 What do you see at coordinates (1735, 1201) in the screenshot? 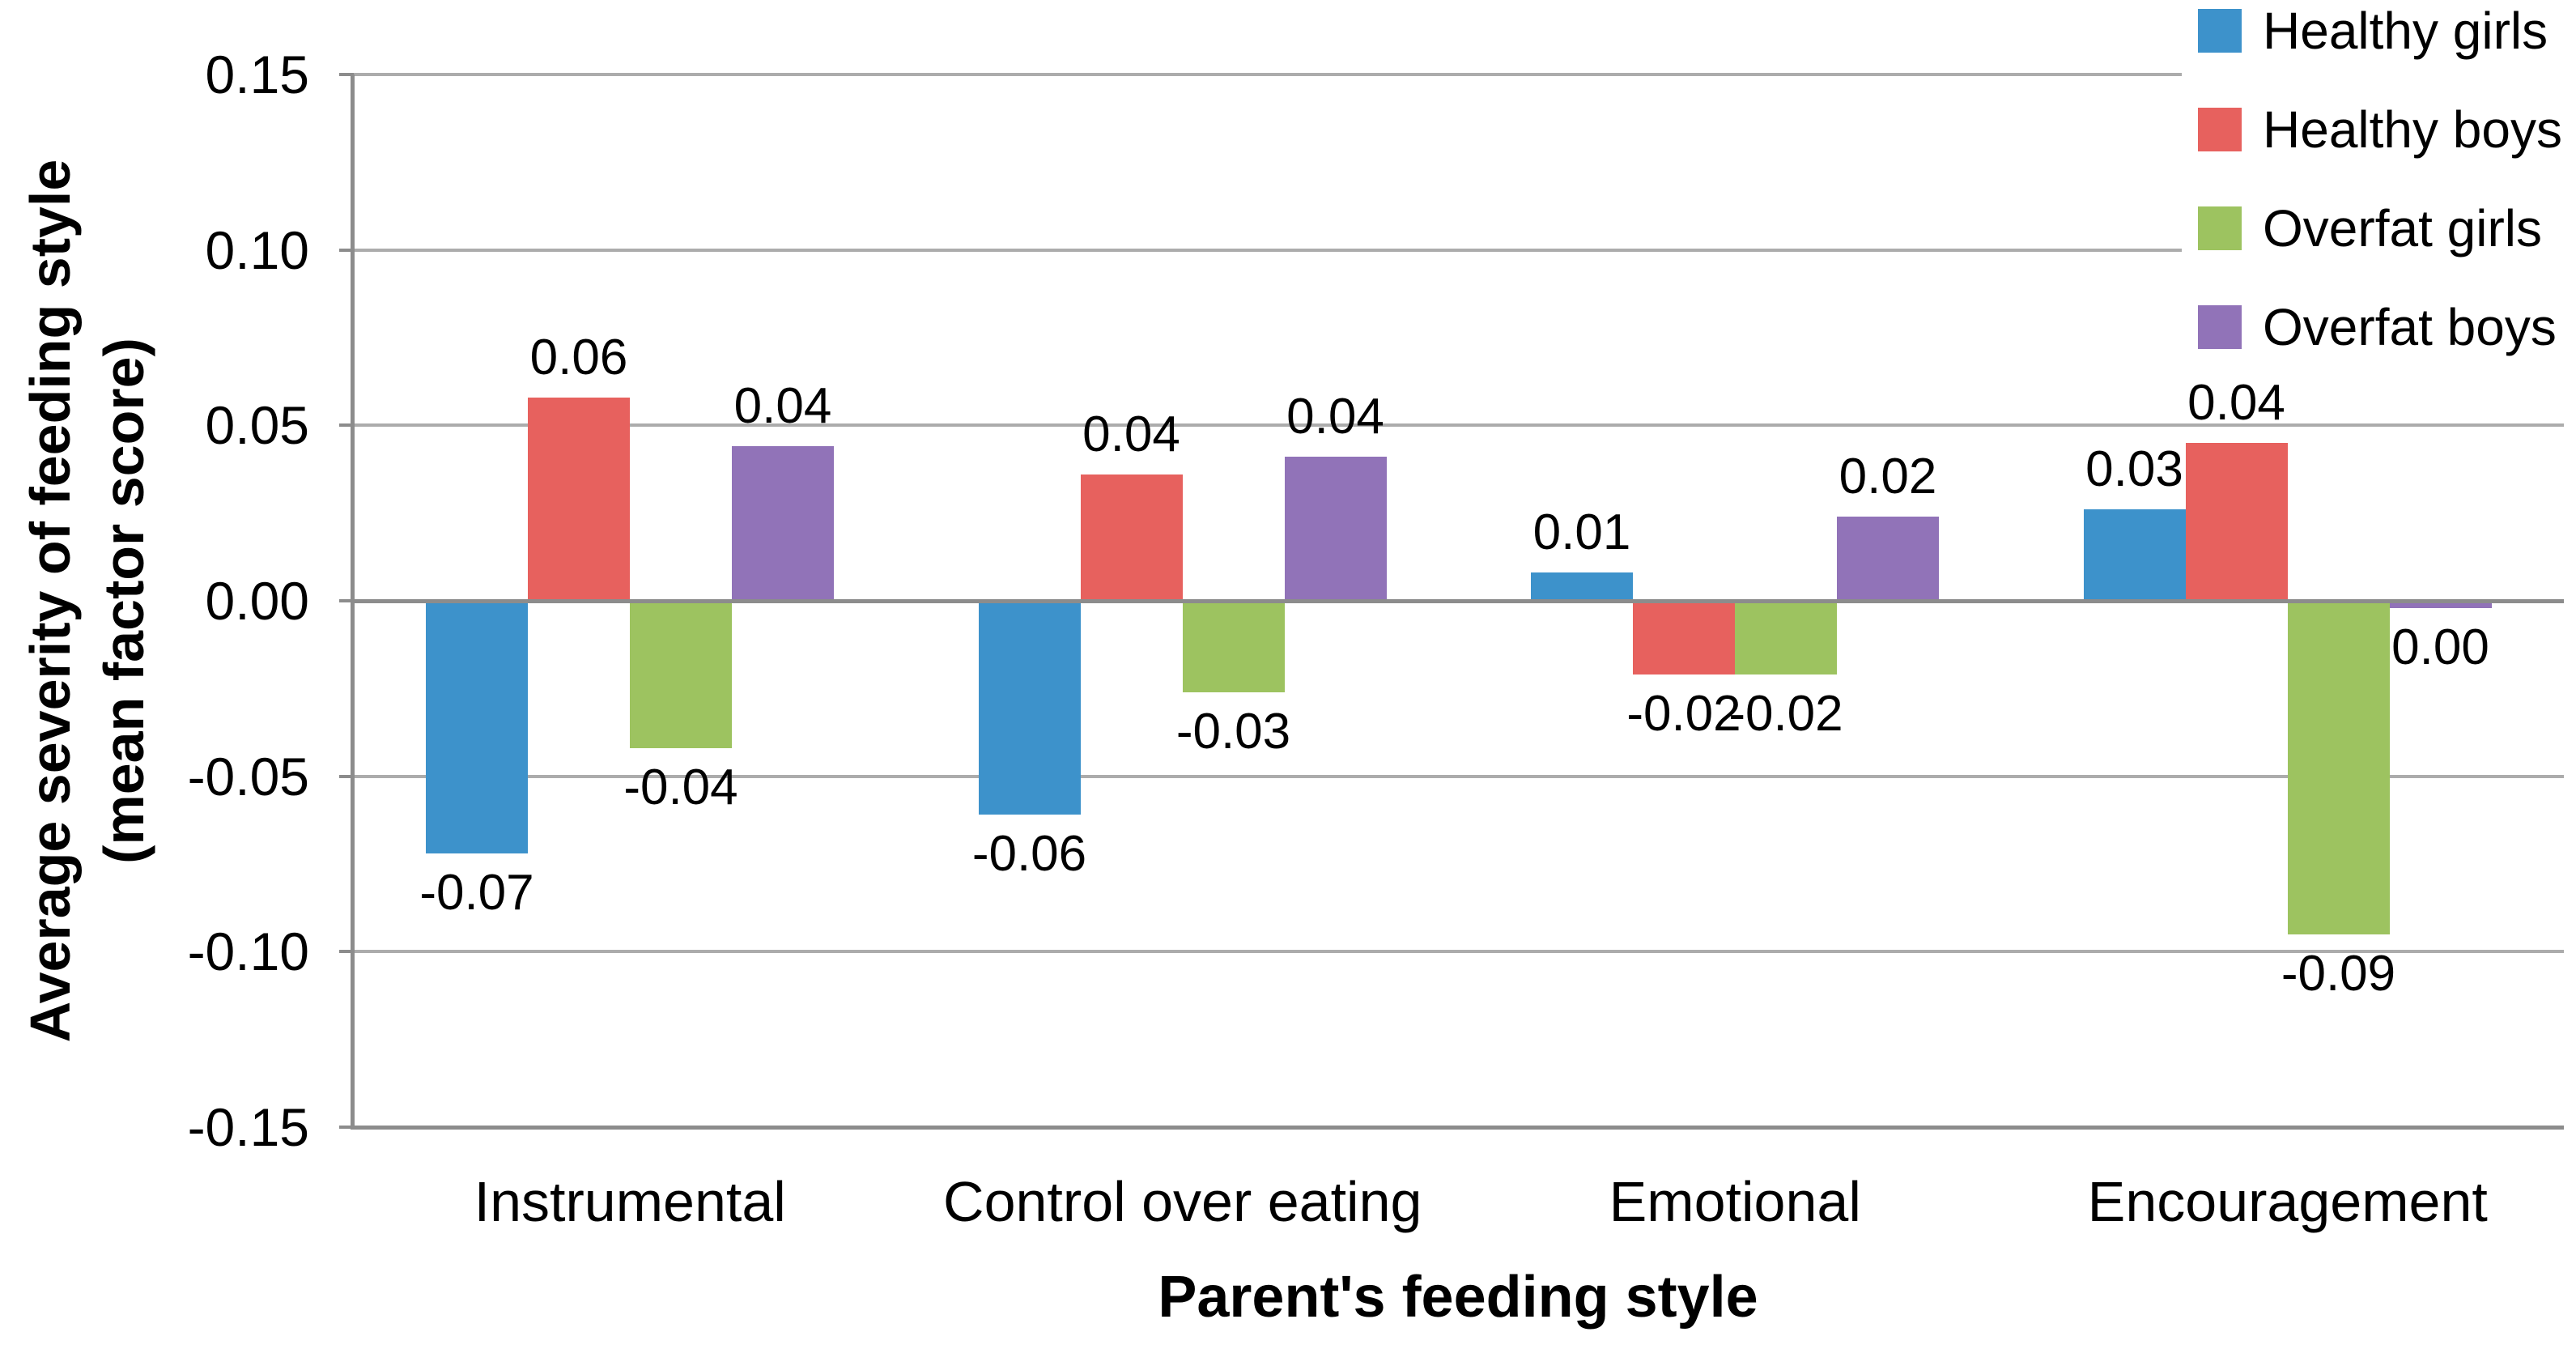
I see `category-label-emotional: Emotional` at bounding box center [1735, 1201].